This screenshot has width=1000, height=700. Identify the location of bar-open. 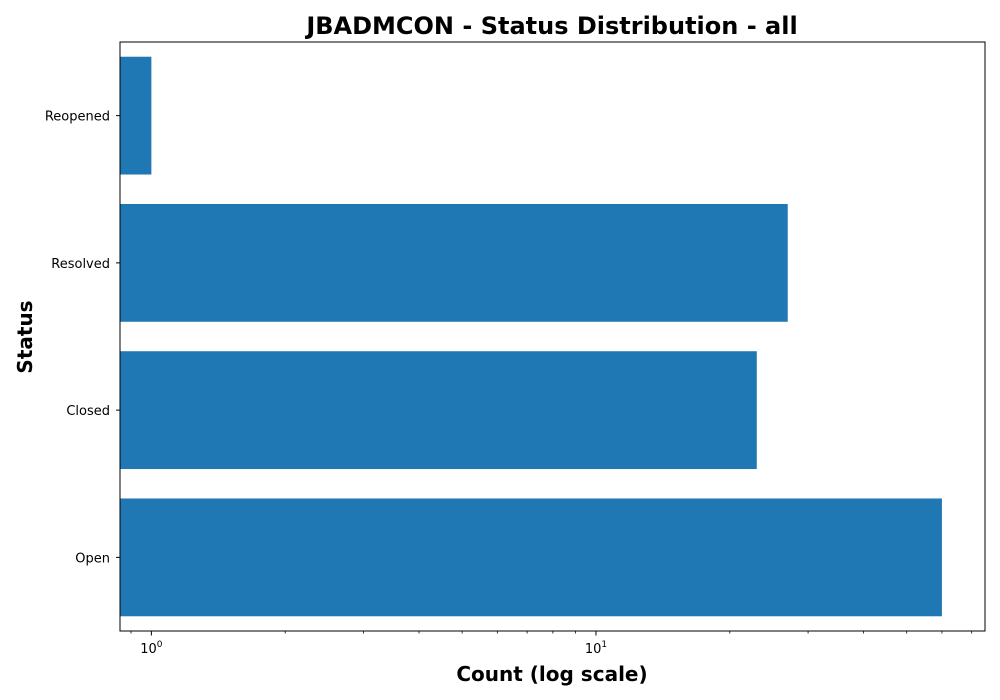
(531, 557).